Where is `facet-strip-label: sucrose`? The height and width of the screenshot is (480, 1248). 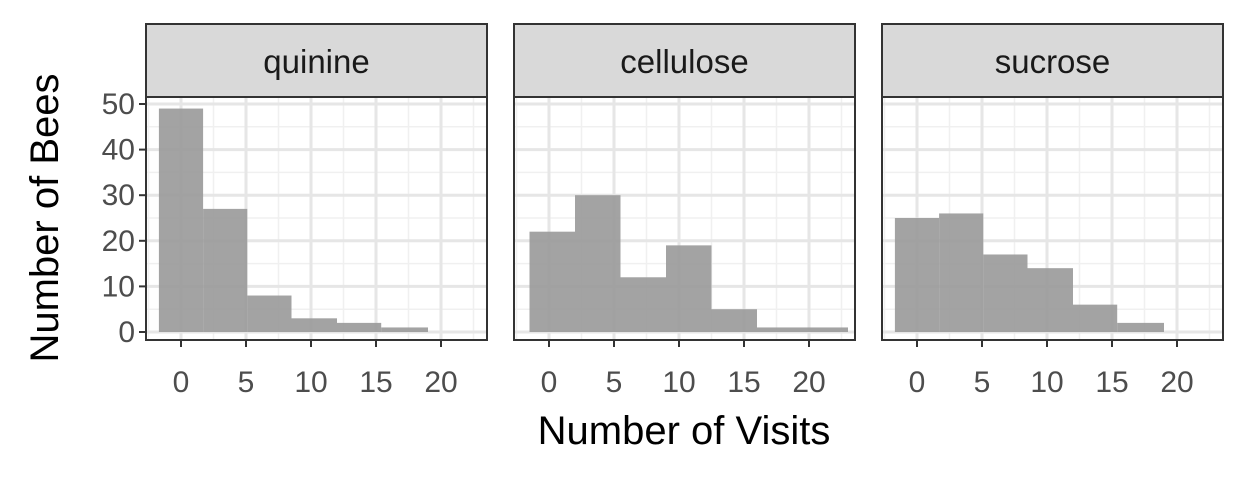
facet-strip-label: sucrose is located at coordinates (1053, 61).